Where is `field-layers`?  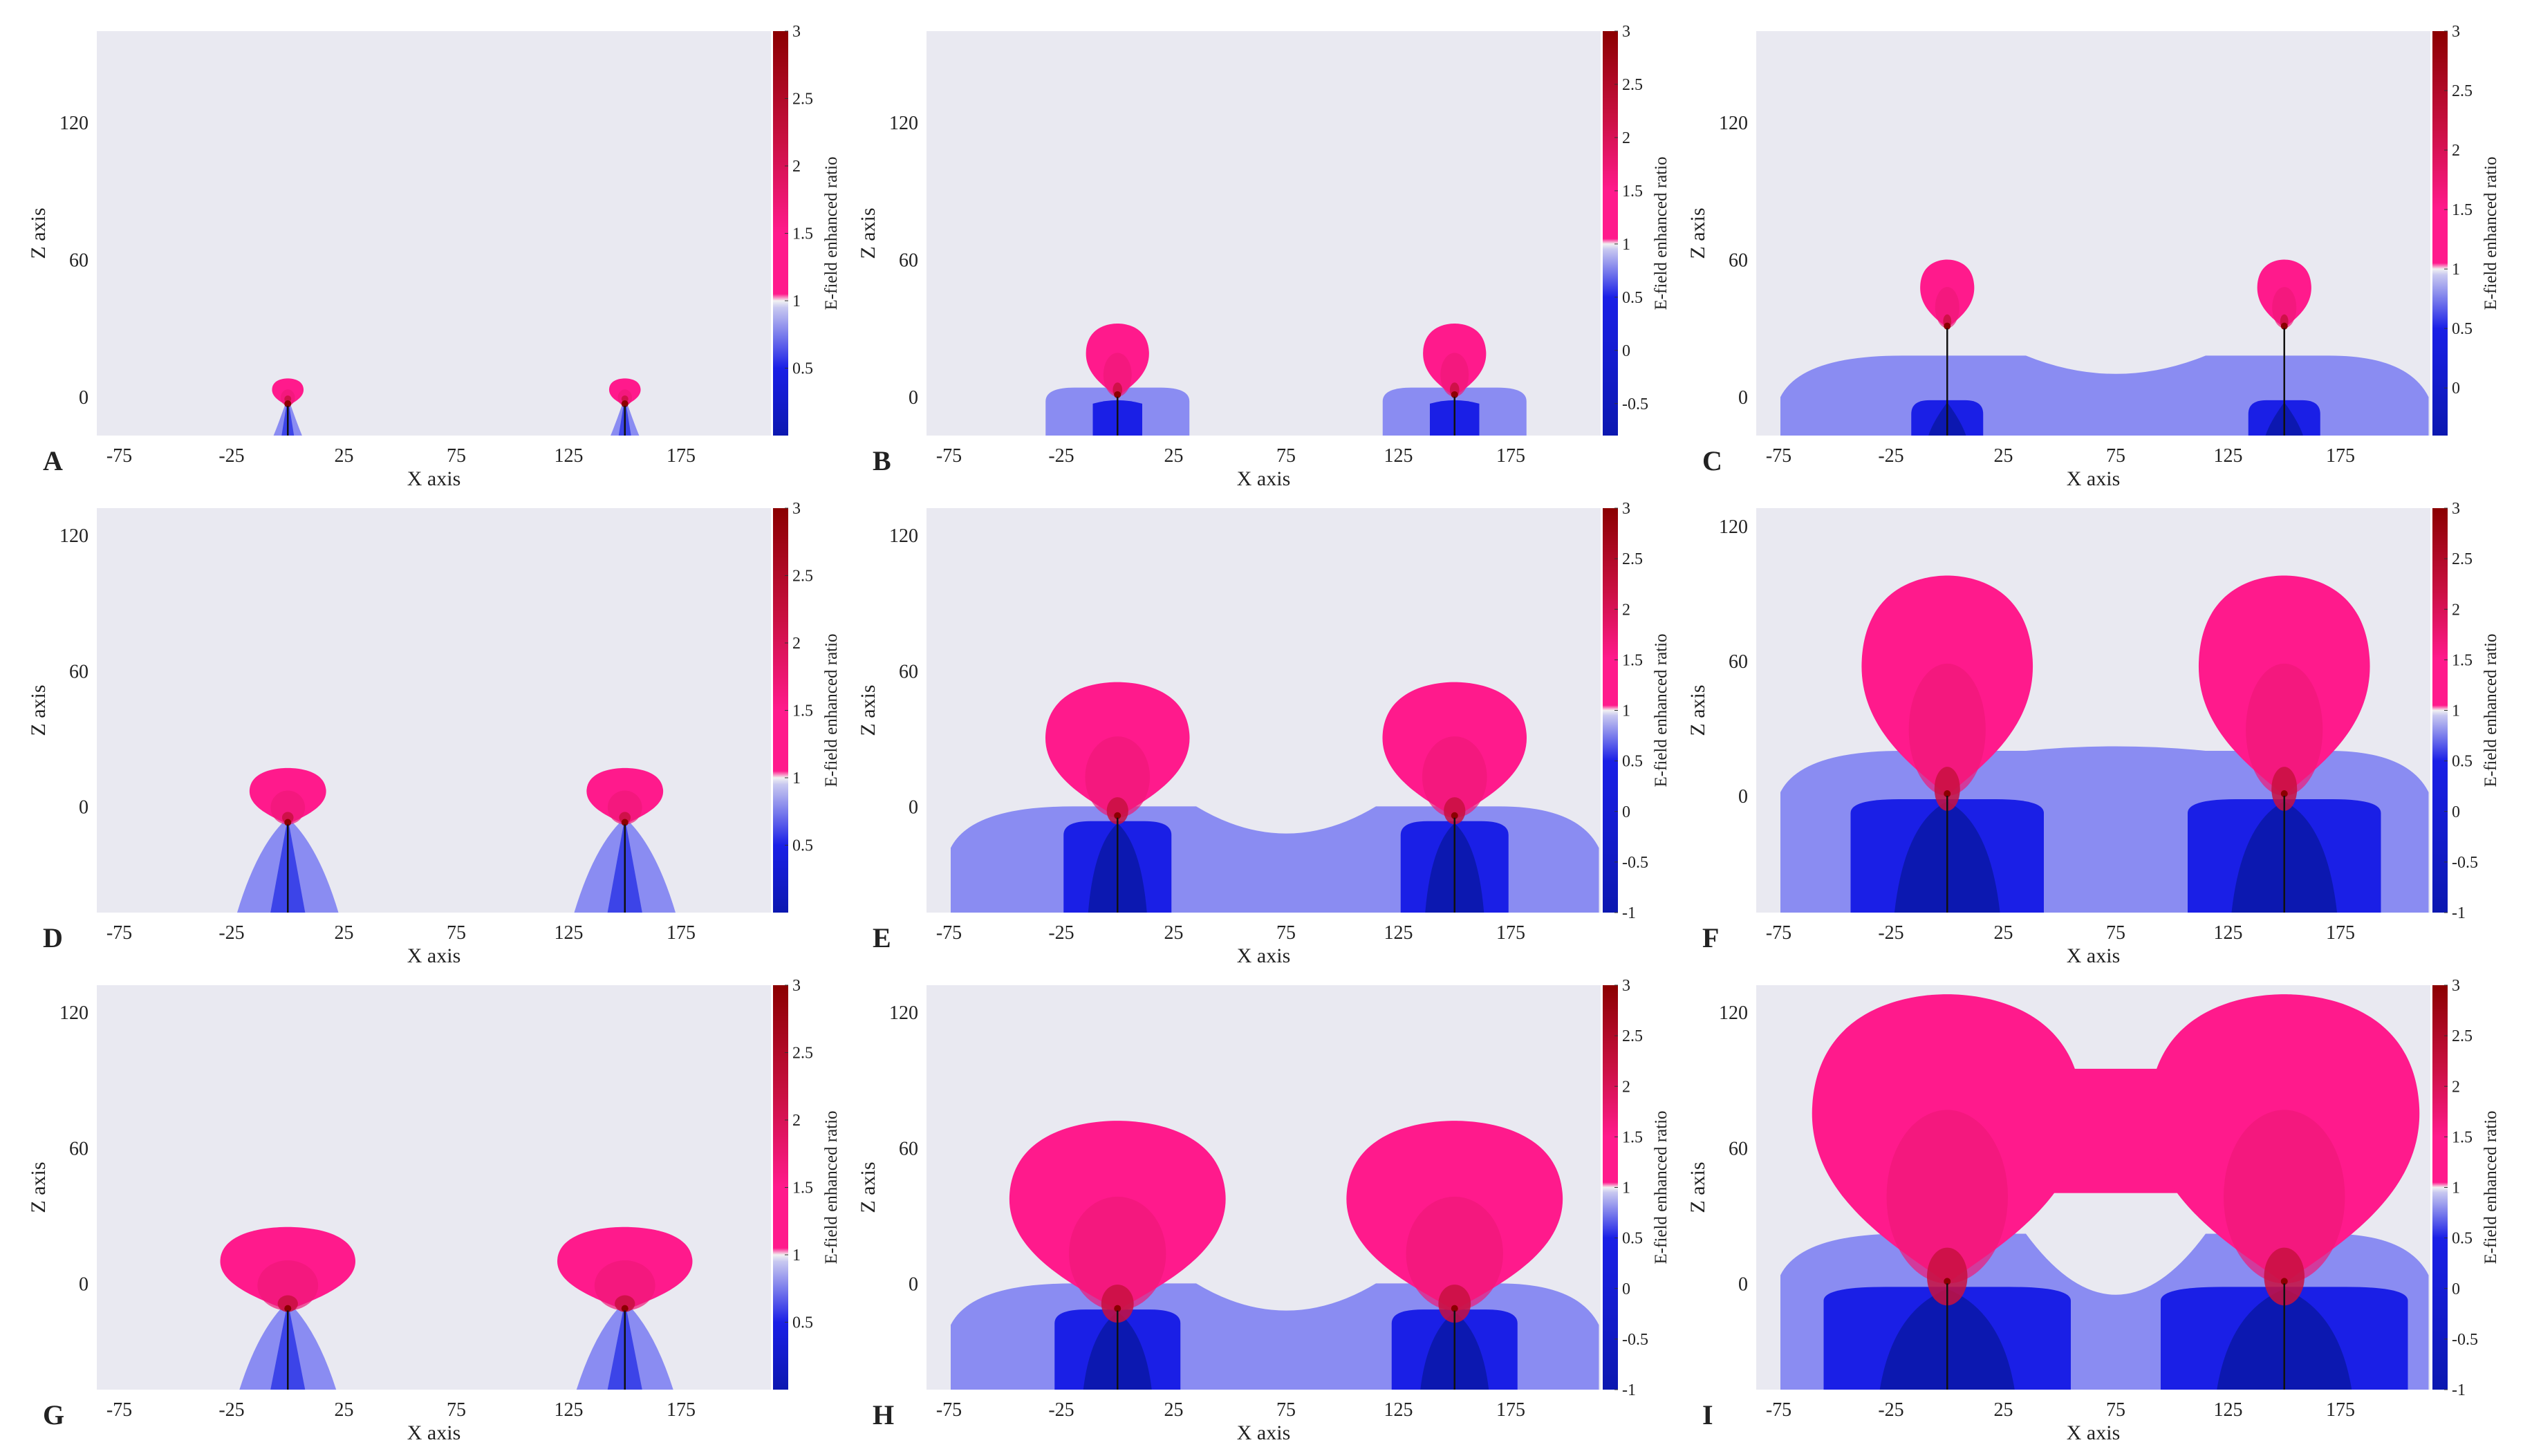 field-layers is located at coordinates (1286, 380).